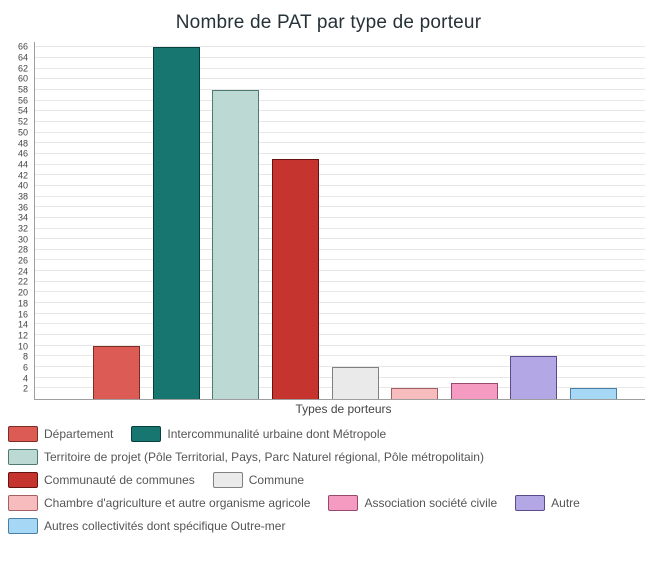 The width and height of the screenshot is (657, 562). Describe the element at coordinates (22, 346) in the screenshot. I see `y-tick-label: 10` at that location.